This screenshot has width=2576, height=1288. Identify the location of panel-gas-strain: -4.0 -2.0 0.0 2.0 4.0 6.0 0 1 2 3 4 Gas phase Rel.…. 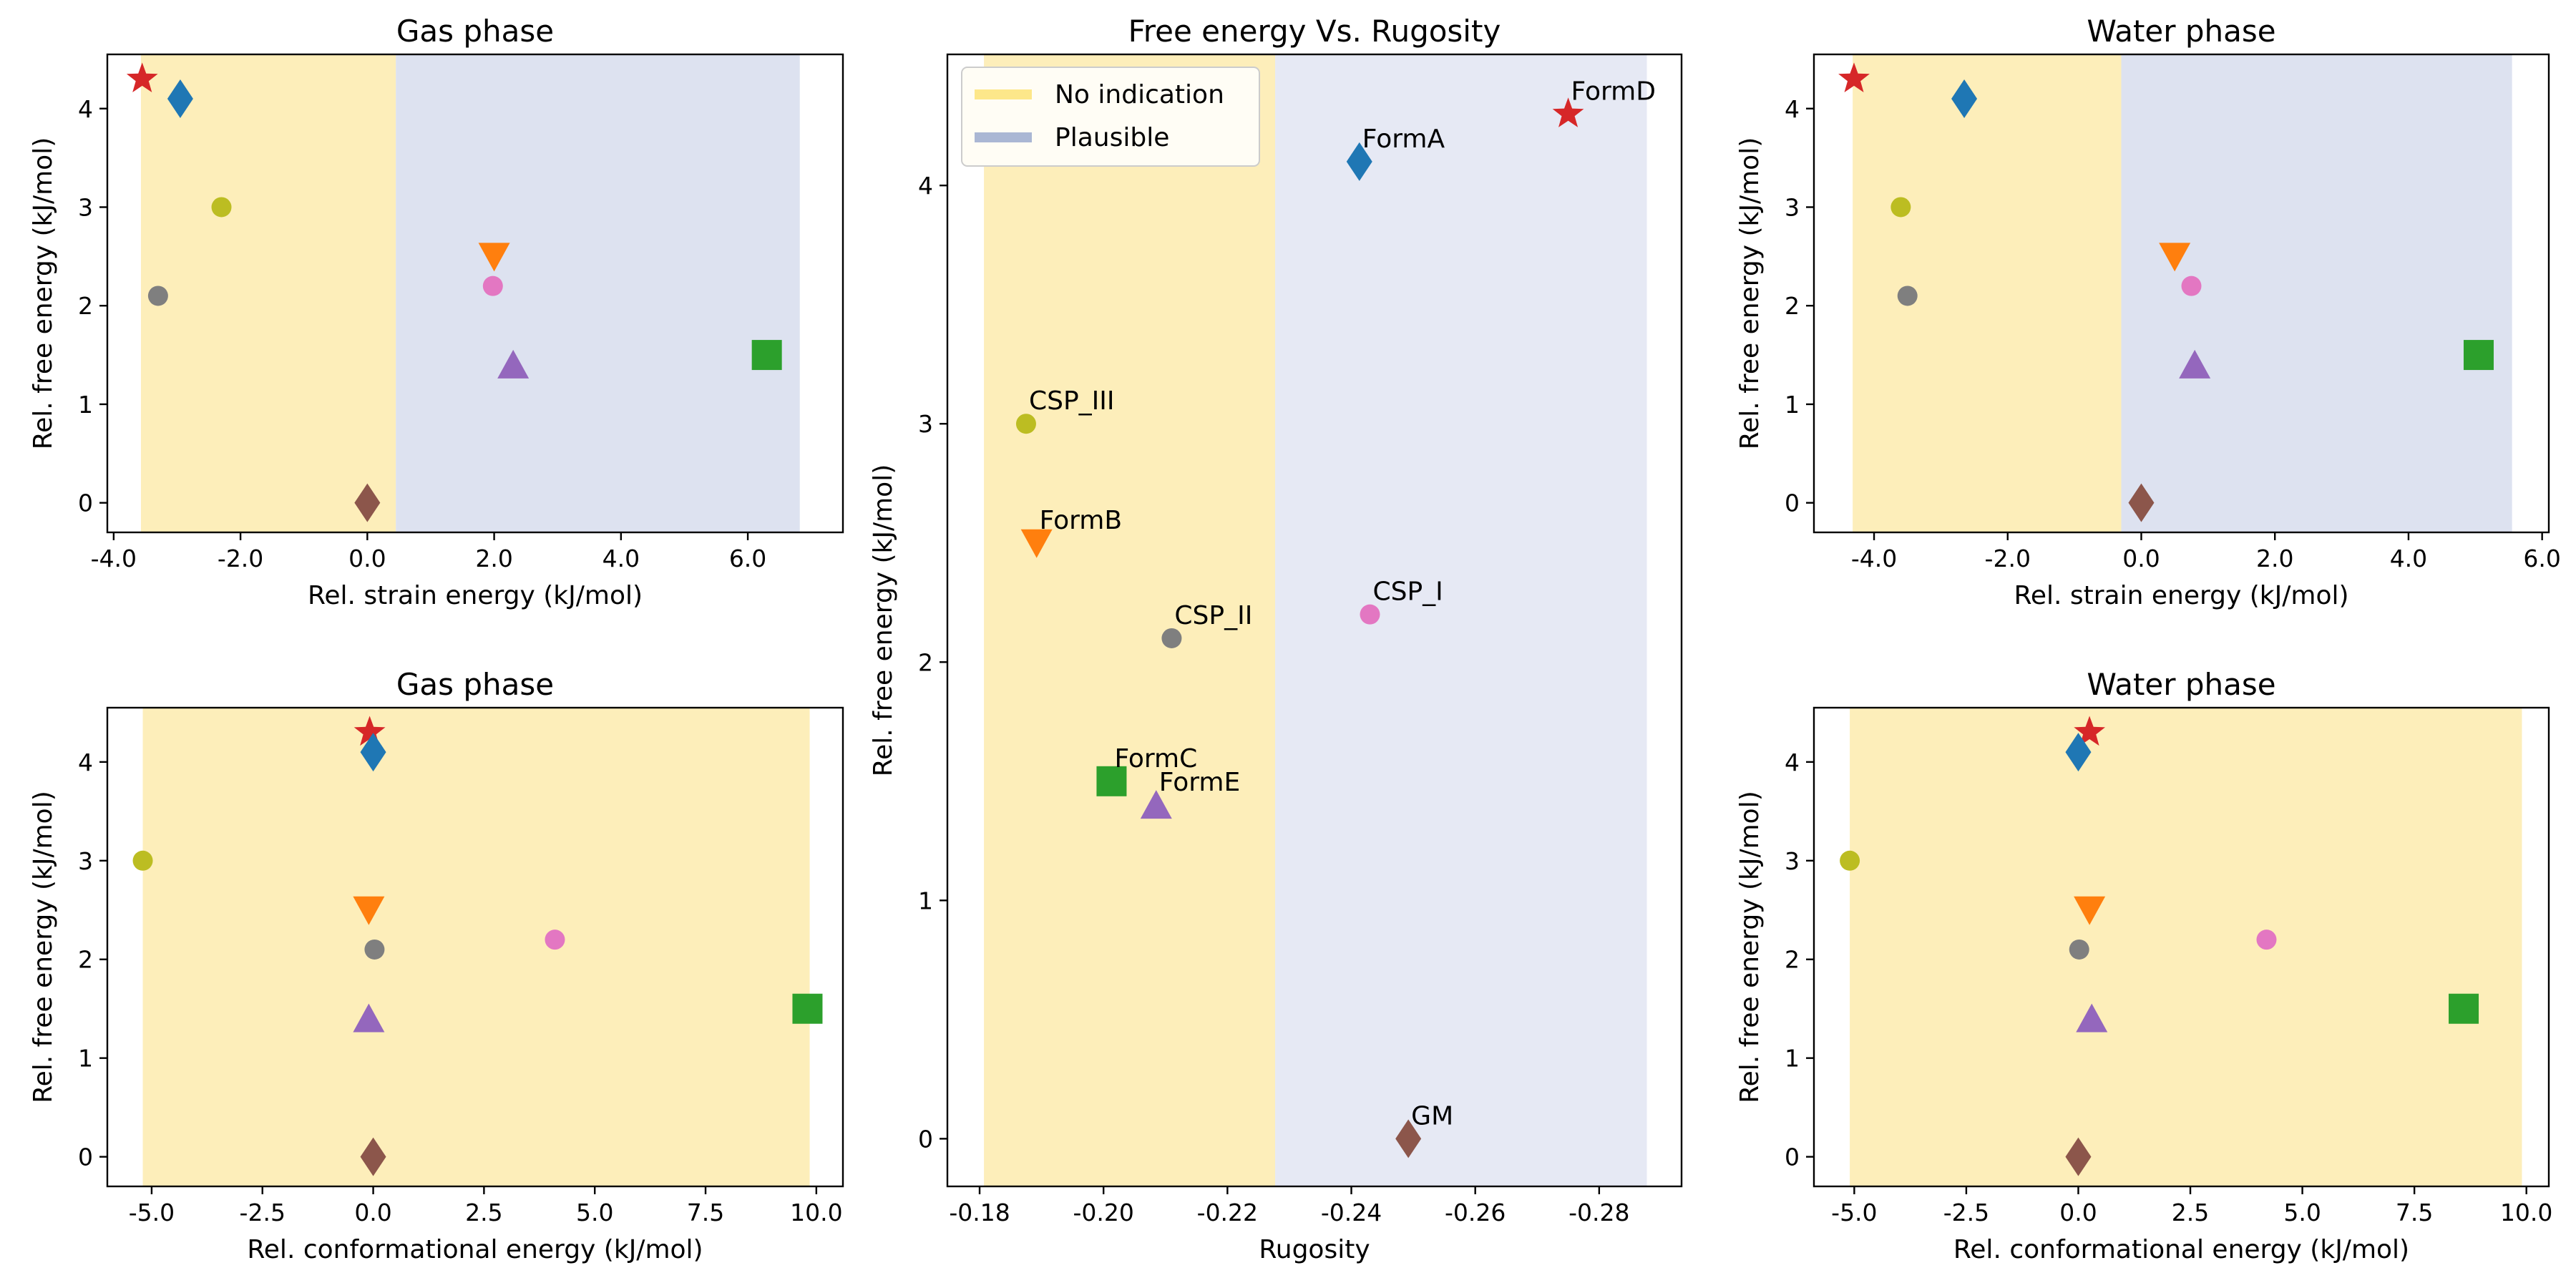
(436, 312).